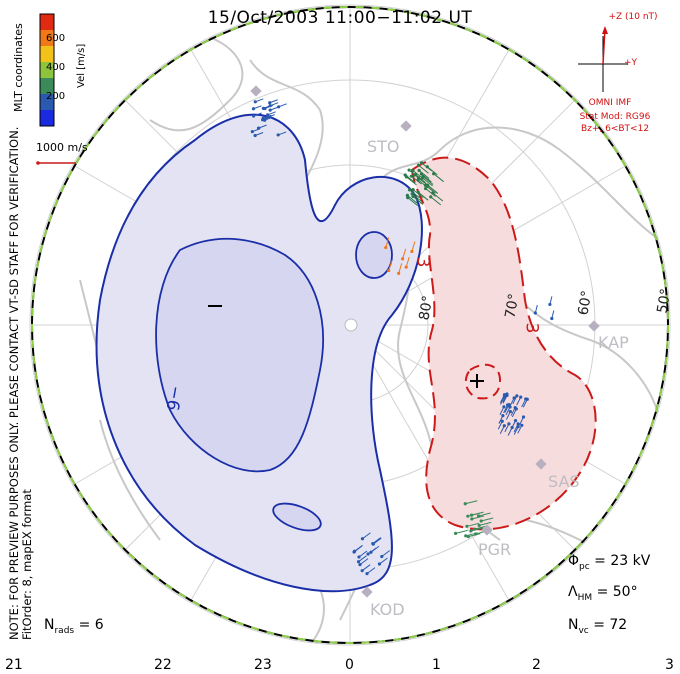 The width and height of the screenshot is (680, 674). Describe the element at coordinates (477, 381) in the screenshot. I see `plus-marker-icon` at that location.